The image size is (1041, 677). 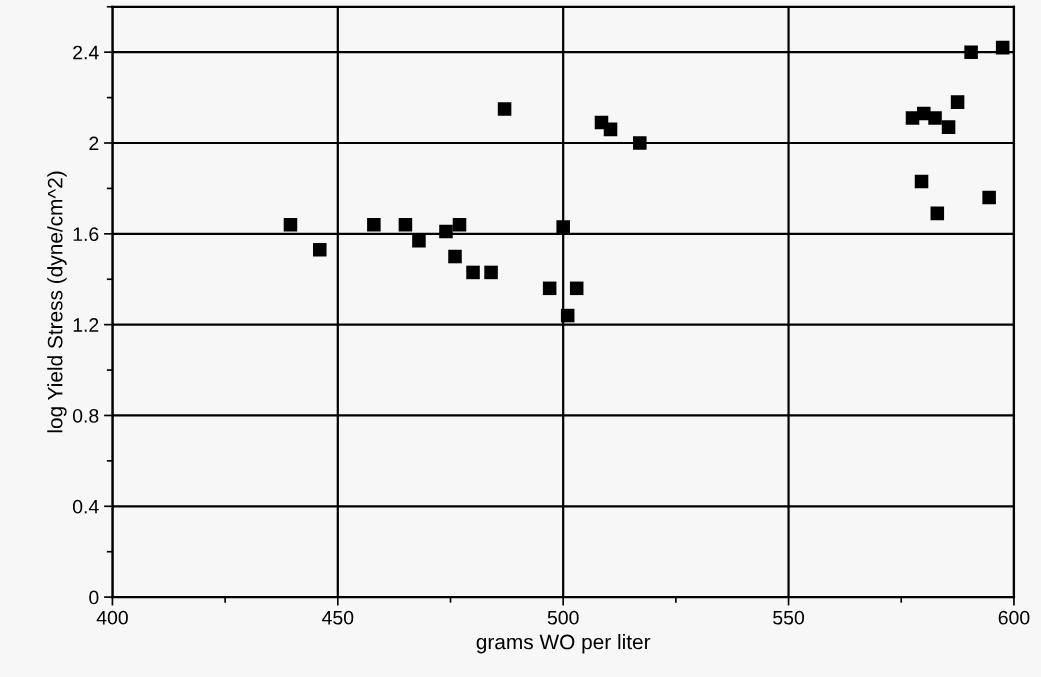 I want to click on x-tick-label: 600, so click(x=1014, y=617).